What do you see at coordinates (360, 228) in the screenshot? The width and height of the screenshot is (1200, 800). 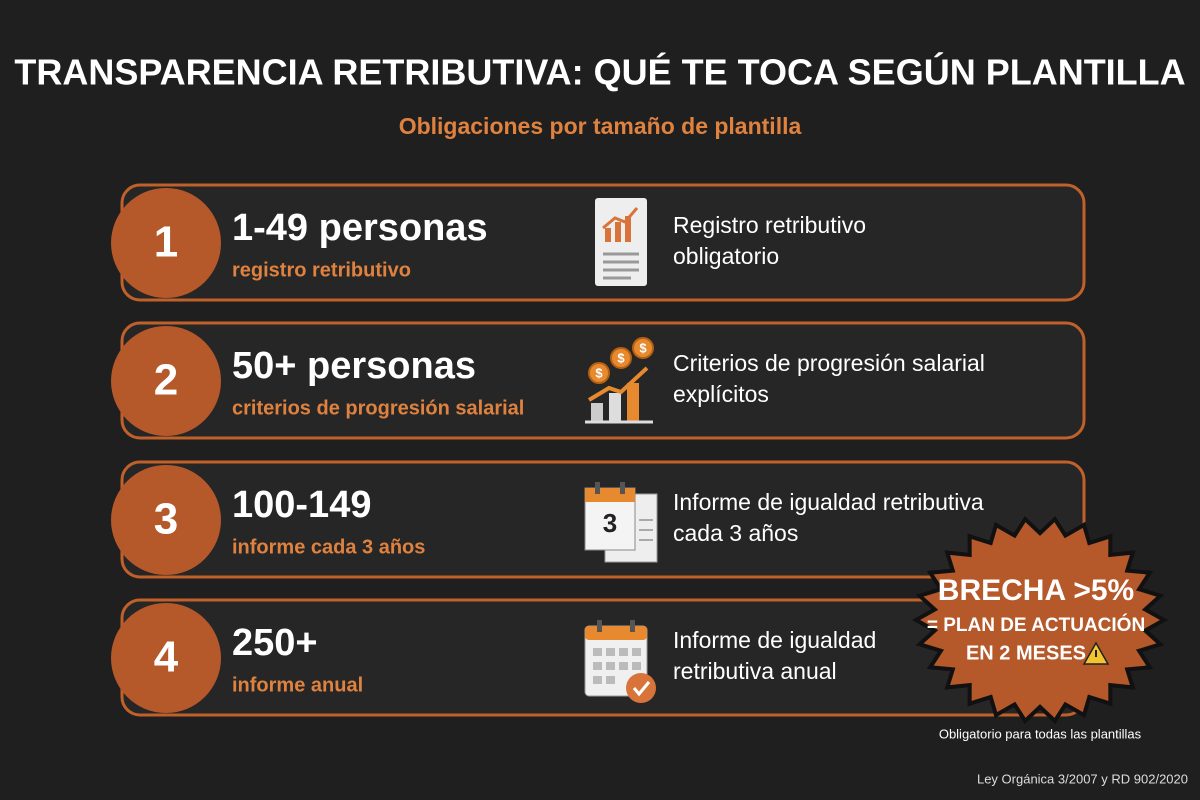 I see `row-heading: 1-49 personas` at bounding box center [360, 228].